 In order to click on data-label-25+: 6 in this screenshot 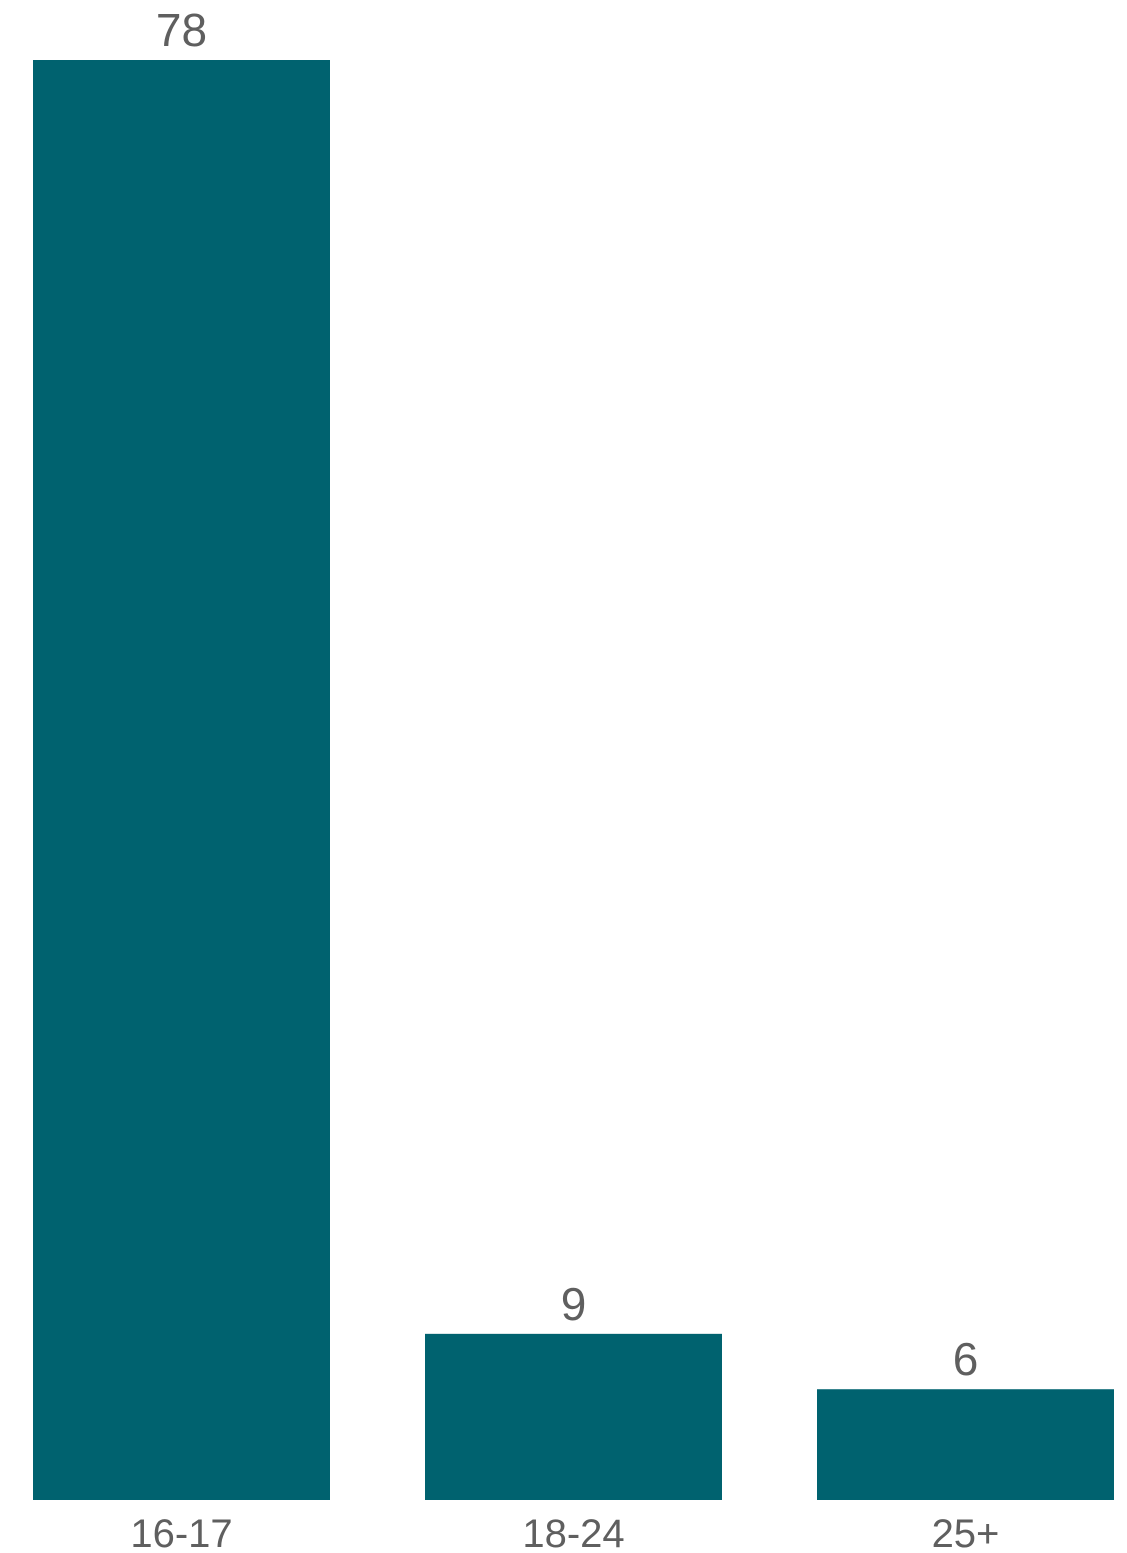, I will do `click(966, 1359)`.